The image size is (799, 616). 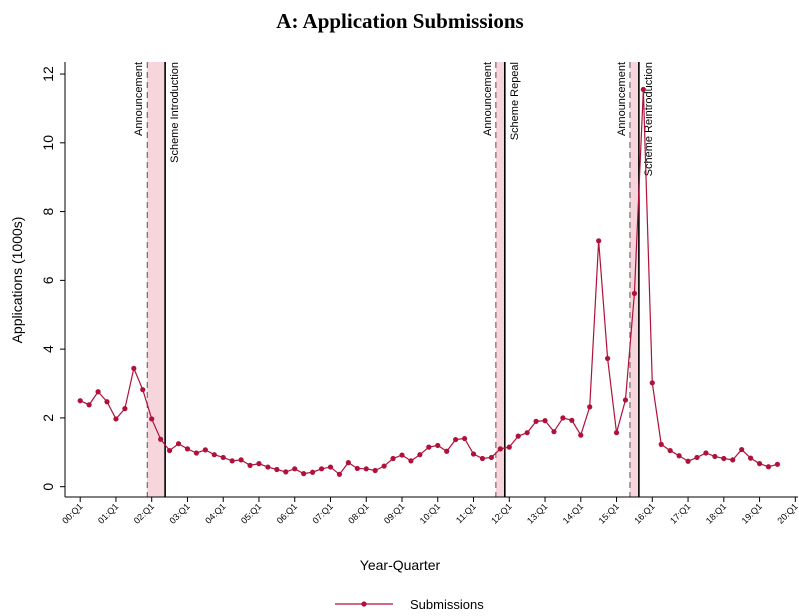 What do you see at coordinates (48, 418) in the screenshot?
I see `y-tick-label: 2` at bounding box center [48, 418].